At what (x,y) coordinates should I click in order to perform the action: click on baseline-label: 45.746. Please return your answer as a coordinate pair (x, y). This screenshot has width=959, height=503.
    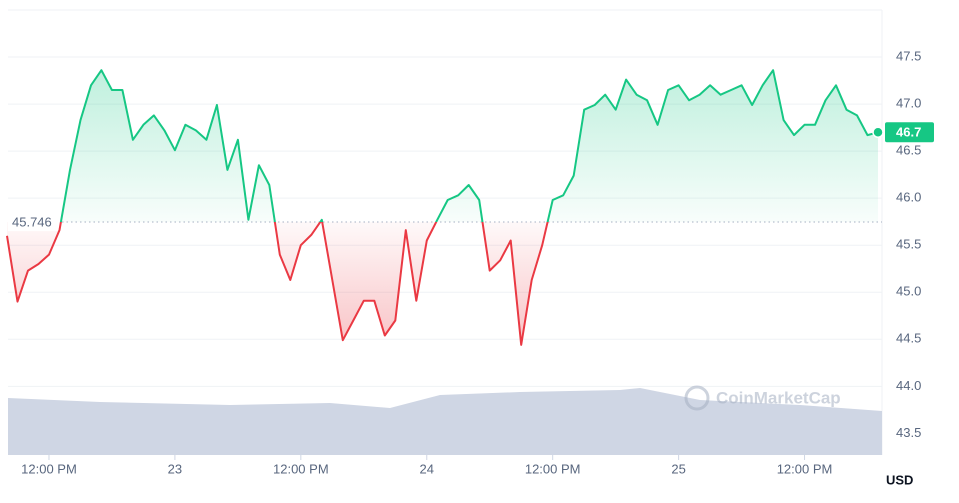
    Looking at the image, I should click on (32, 221).